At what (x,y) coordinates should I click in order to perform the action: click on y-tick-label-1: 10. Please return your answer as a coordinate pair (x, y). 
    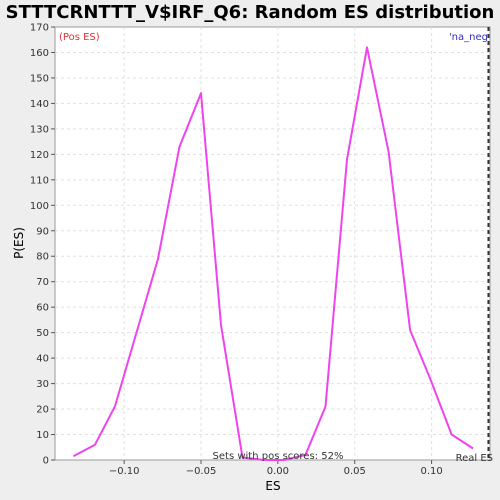
    Looking at the image, I should click on (42, 435).